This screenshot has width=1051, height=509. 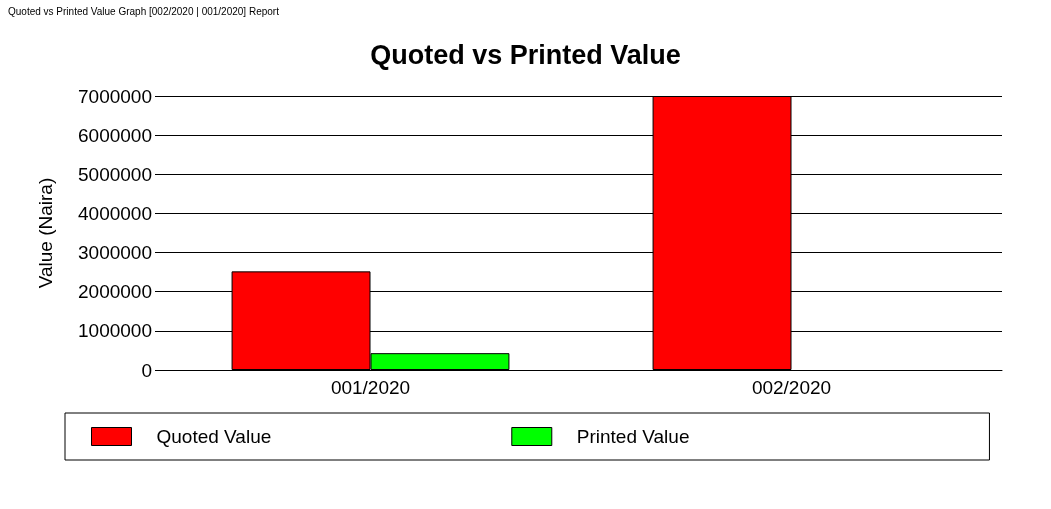 What do you see at coordinates (115, 96) in the screenshot?
I see `y-tick-label: 7000000` at bounding box center [115, 96].